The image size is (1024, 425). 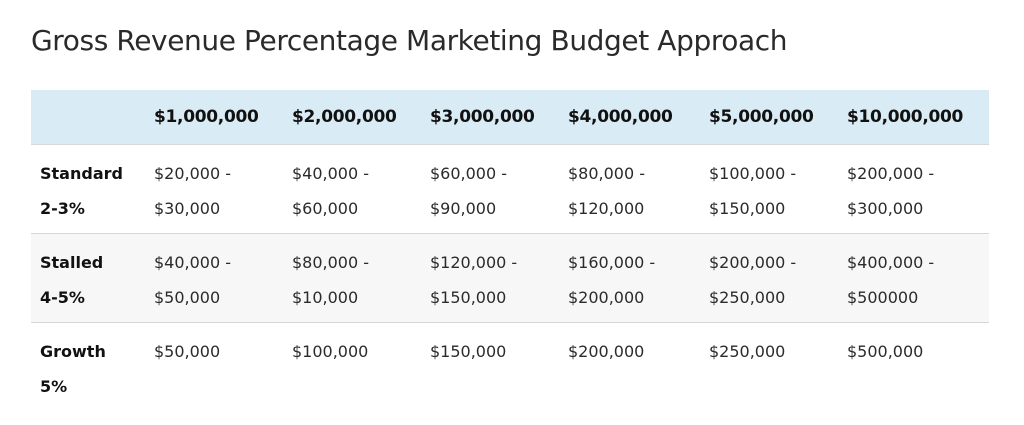 What do you see at coordinates (885, 351) in the screenshot?
I see `cell-value: $500,000` at bounding box center [885, 351].